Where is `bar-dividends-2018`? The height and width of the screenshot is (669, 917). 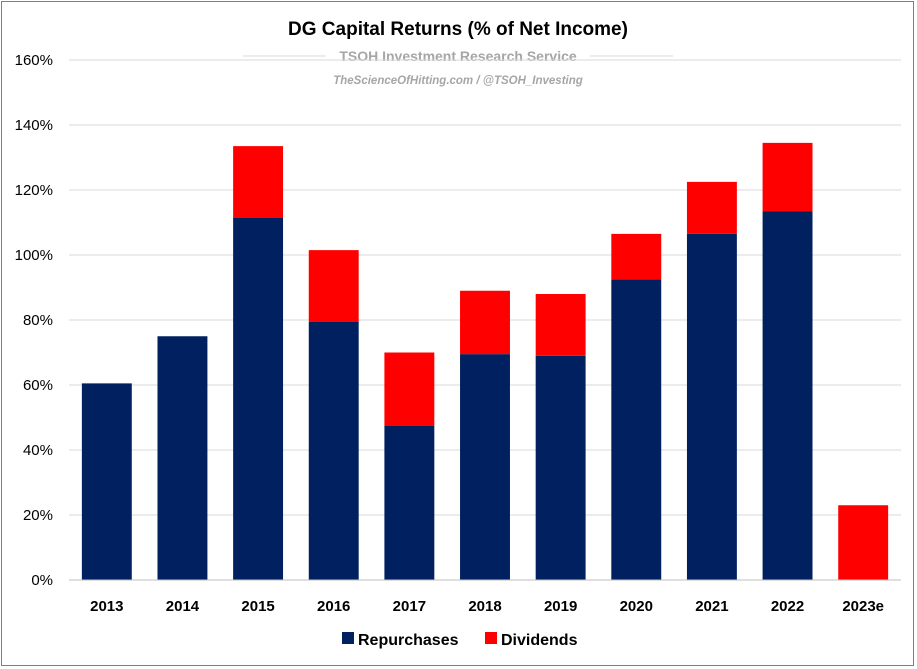 bar-dividends-2018 is located at coordinates (485, 322).